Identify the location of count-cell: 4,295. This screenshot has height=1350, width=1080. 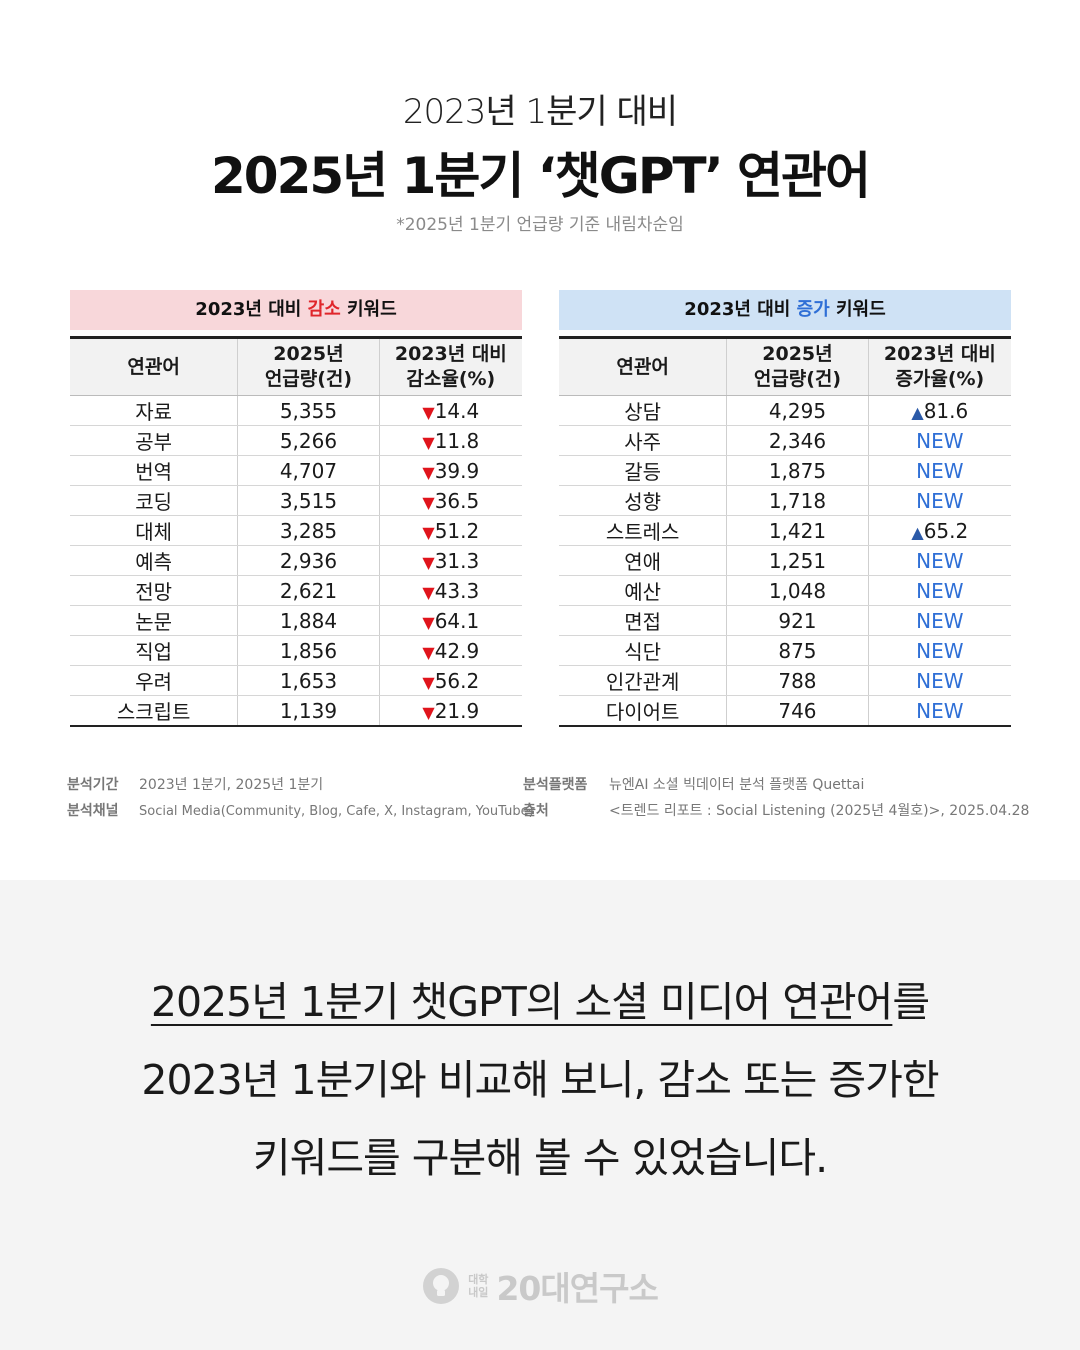
(797, 410).